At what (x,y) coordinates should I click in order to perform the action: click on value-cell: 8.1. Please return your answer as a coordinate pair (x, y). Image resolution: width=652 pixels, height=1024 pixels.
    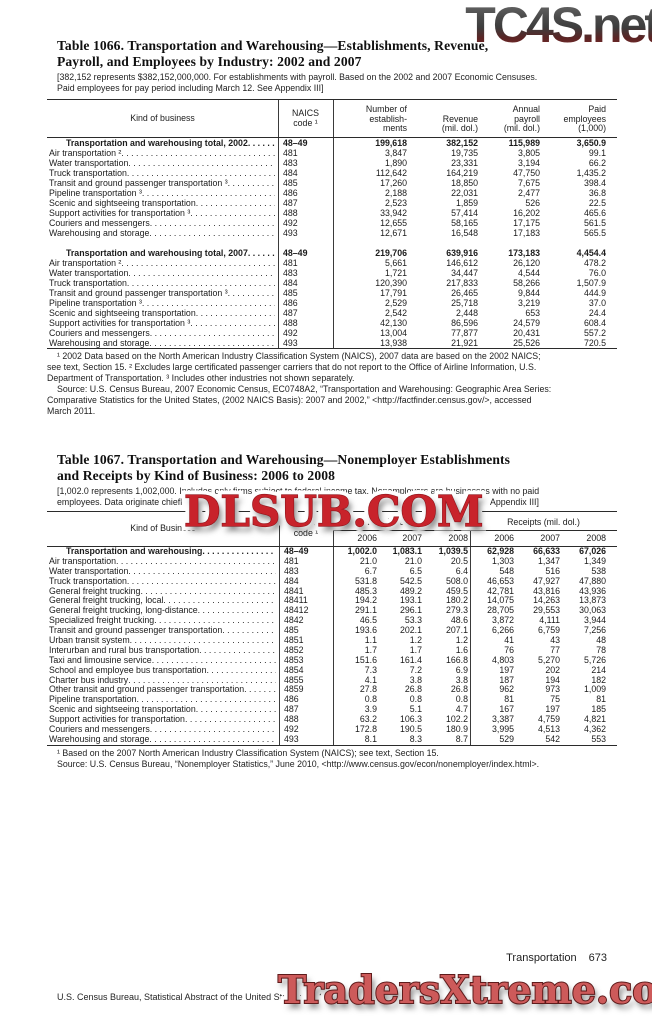
    Looking at the image, I should click on (370, 738).